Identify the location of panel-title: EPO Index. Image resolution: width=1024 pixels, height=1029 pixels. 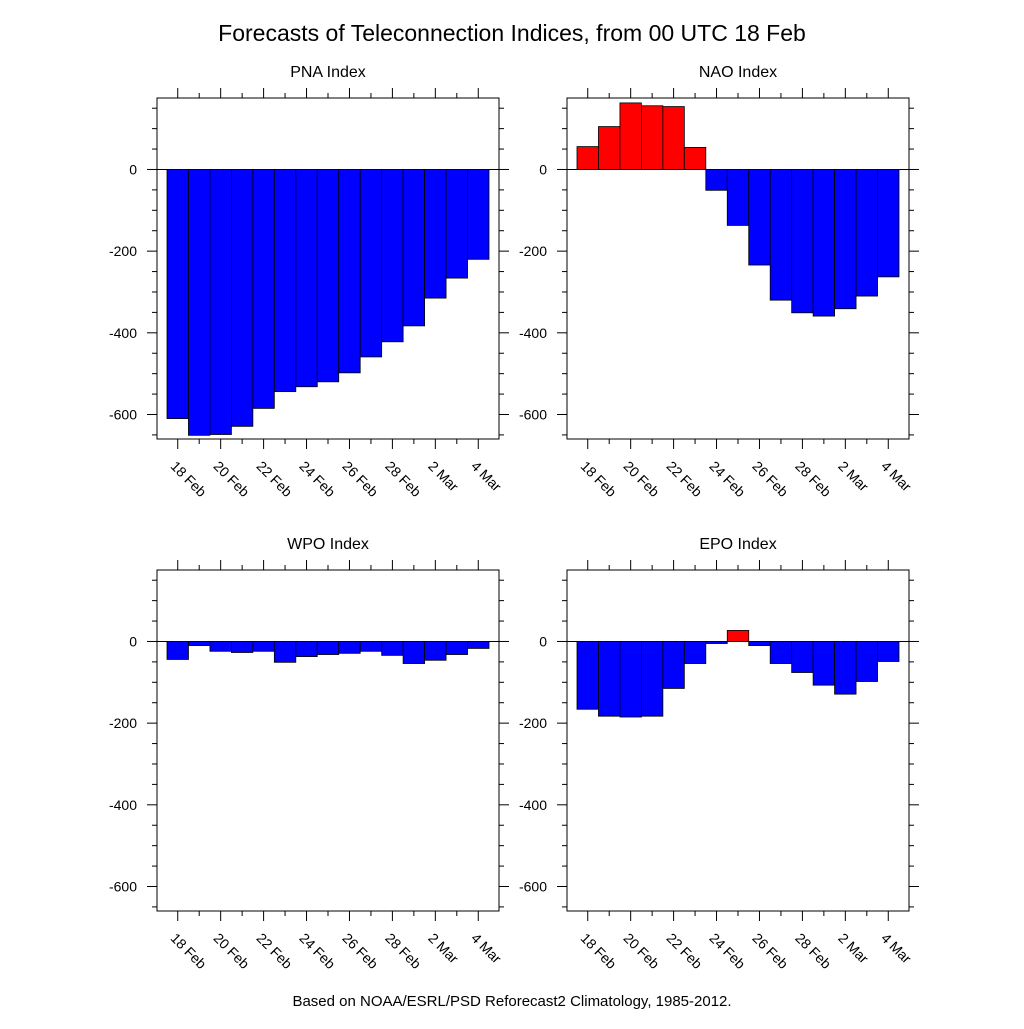
(737, 544).